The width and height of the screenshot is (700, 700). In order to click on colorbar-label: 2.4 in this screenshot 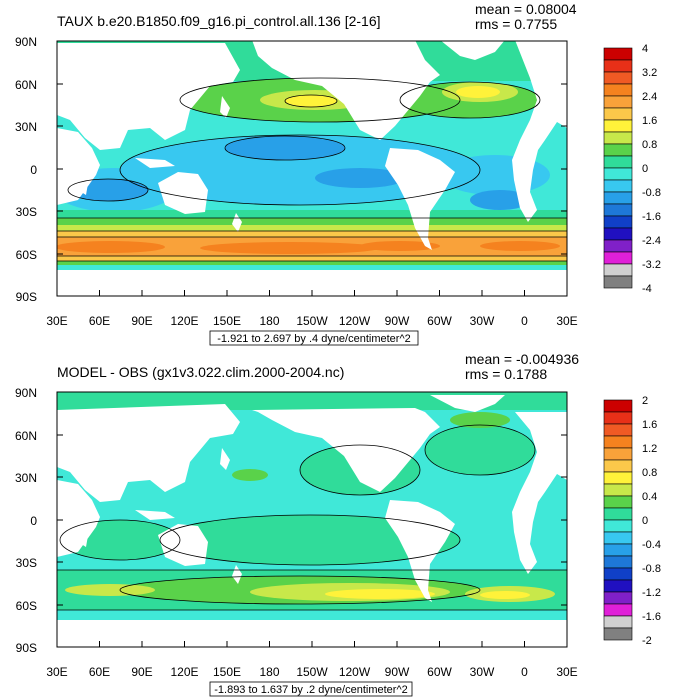, I will do `click(649, 97)`.